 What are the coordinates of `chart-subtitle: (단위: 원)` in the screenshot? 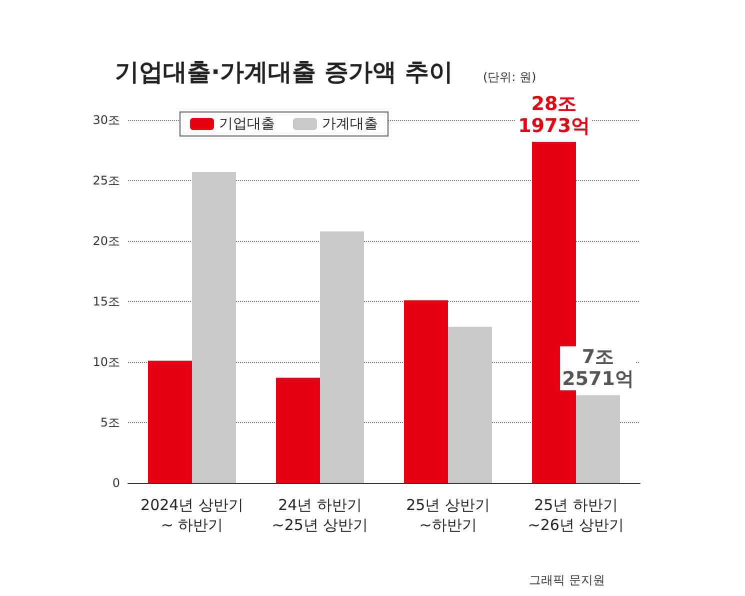 It's located at (509, 77).